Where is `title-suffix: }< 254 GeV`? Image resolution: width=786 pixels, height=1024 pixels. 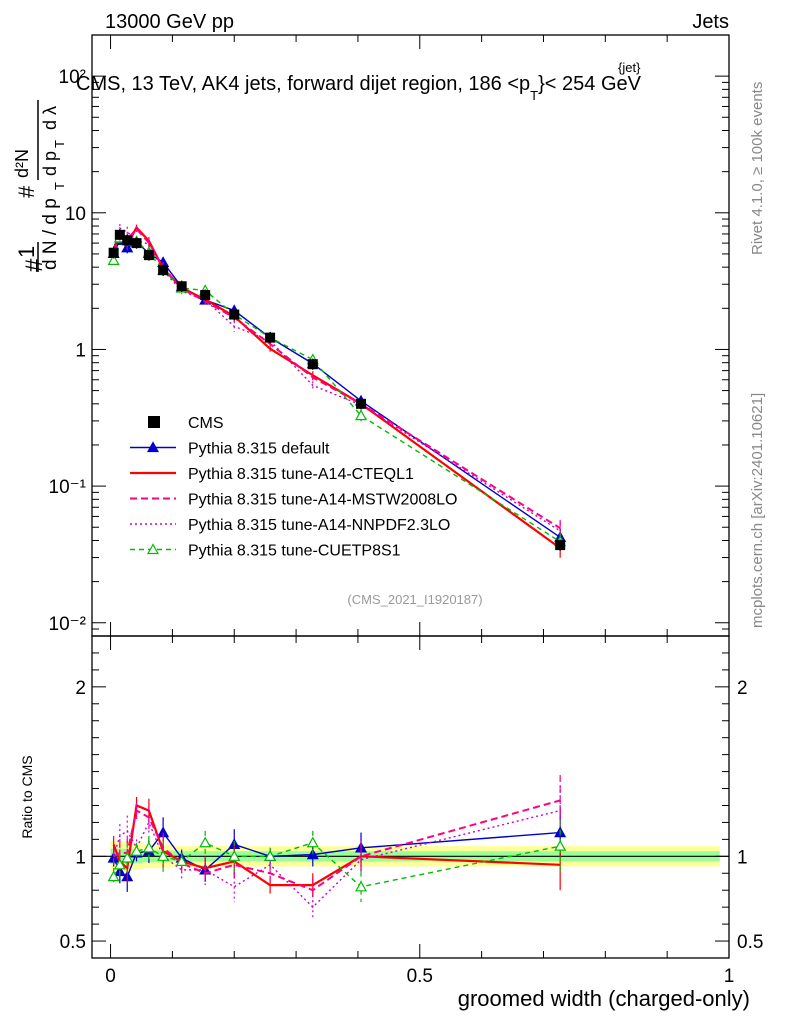
title-suffix: }< 254 GeV is located at coordinates (590, 84).